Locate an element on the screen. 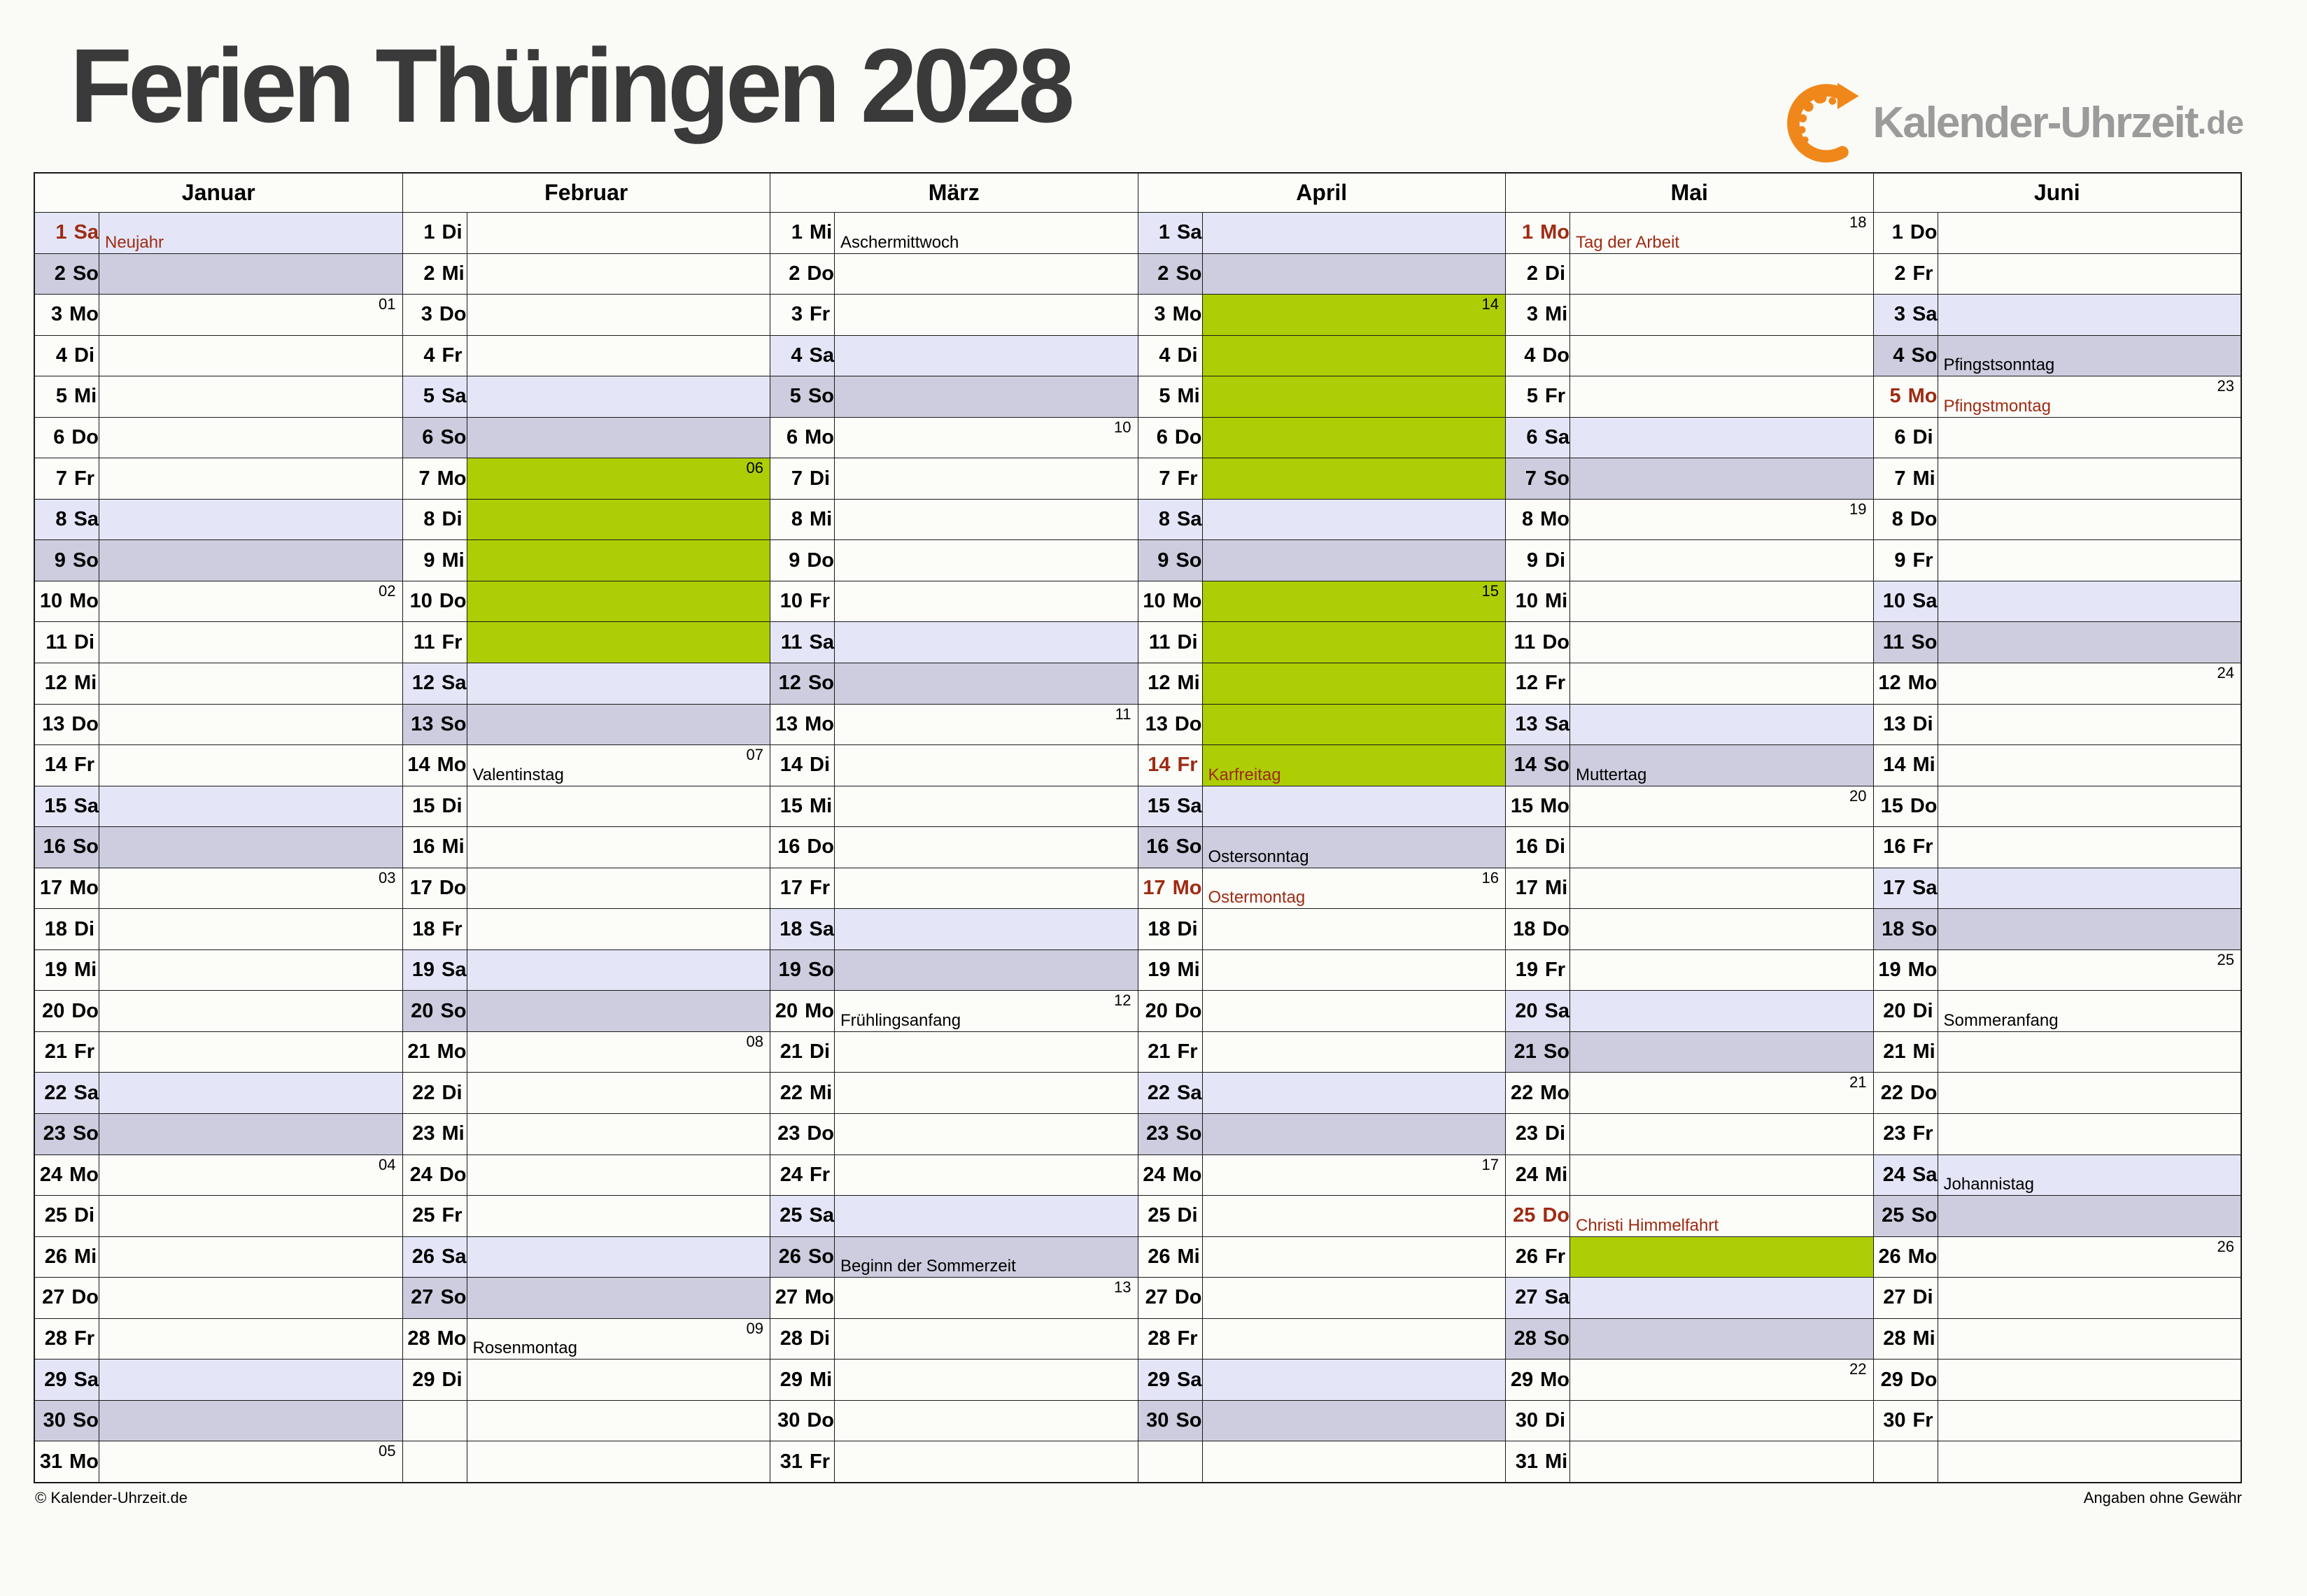  day-cell: 11 Fr is located at coordinates (434, 642).